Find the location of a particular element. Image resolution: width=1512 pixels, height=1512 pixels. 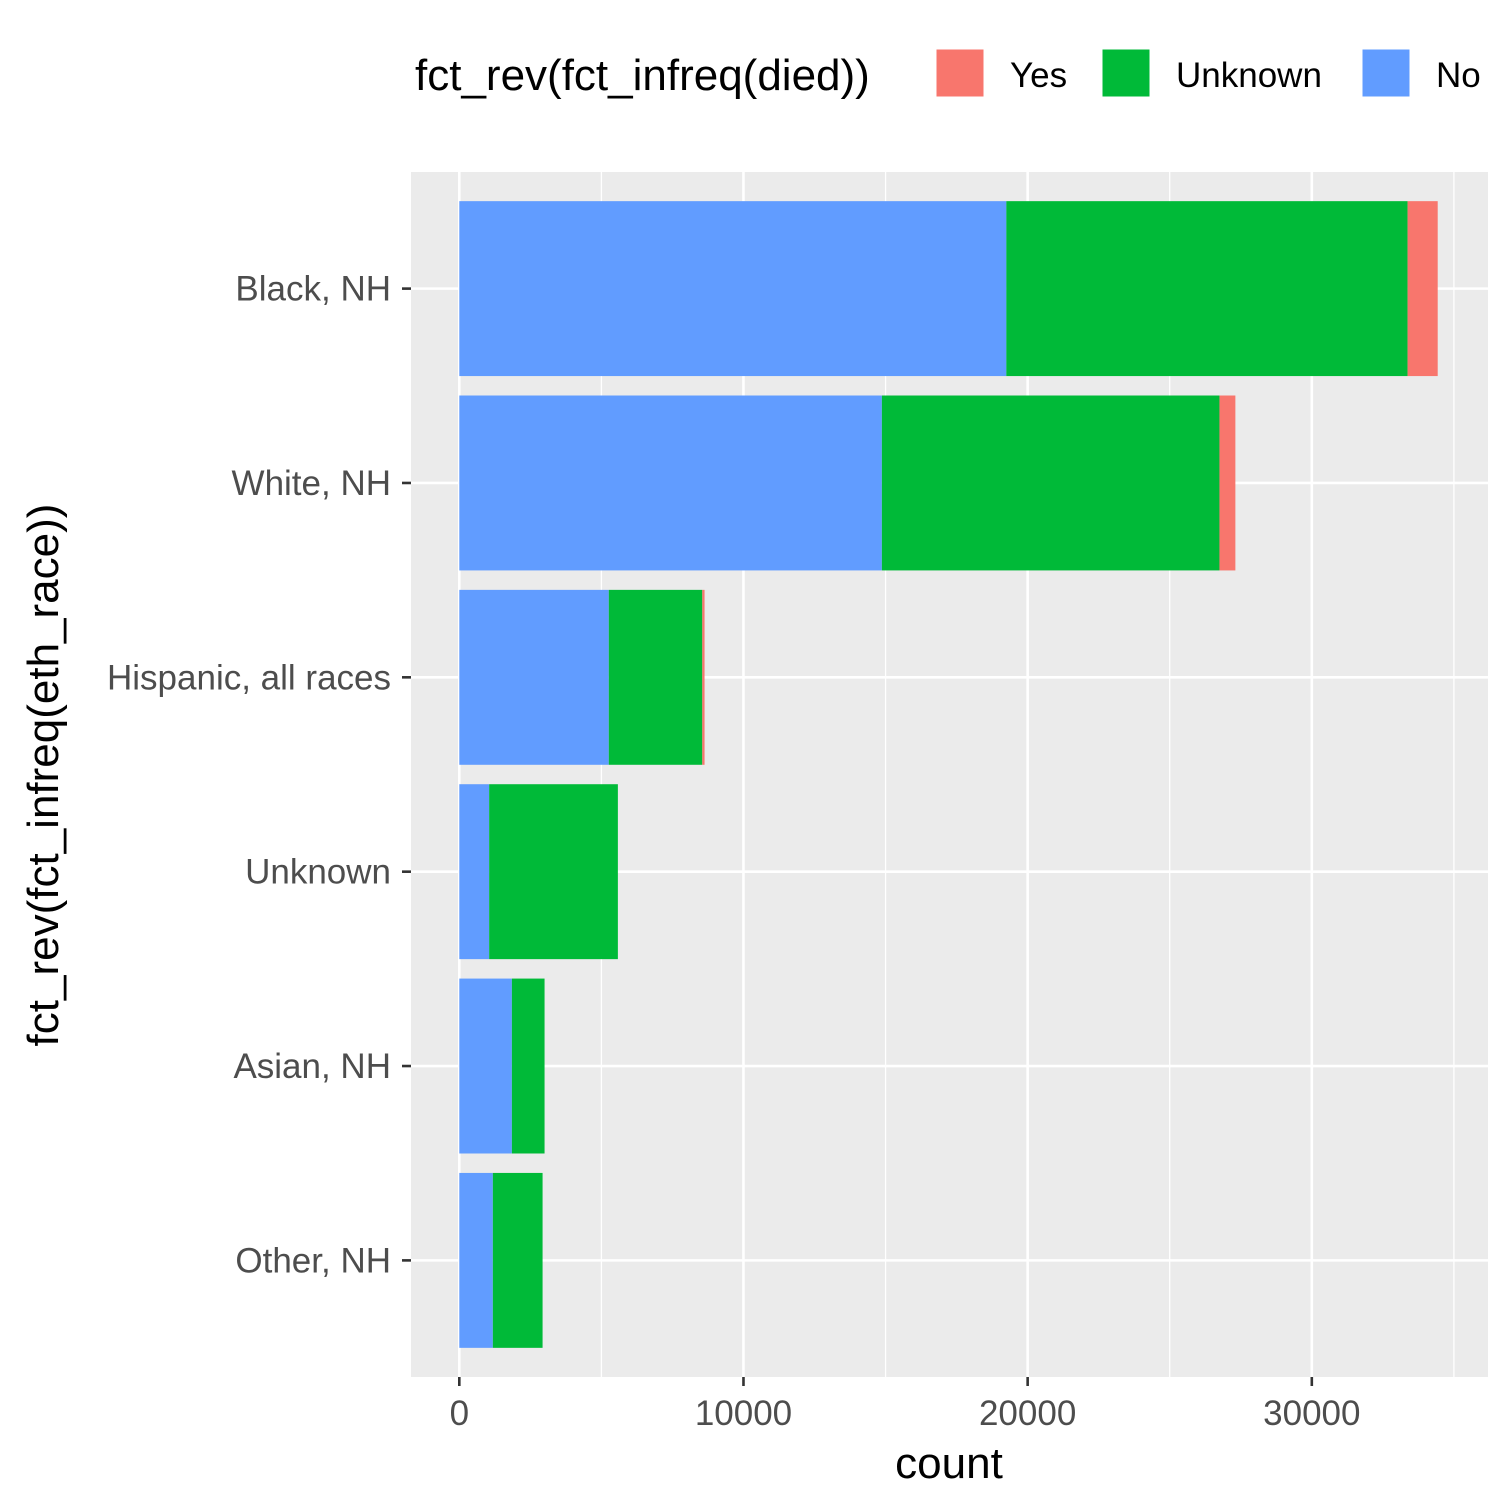

y-tick-label: White, NH is located at coordinates (311, 483).